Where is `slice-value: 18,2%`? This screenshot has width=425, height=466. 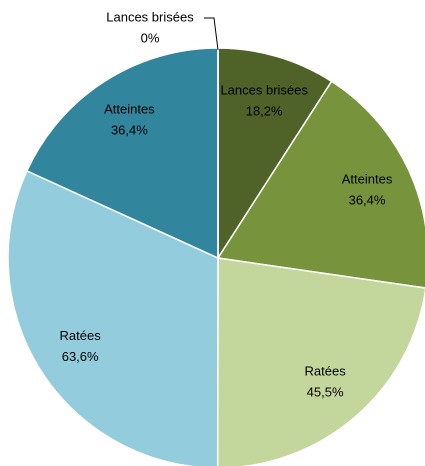
slice-value: 18,2% is located at coordinates (264, 110).